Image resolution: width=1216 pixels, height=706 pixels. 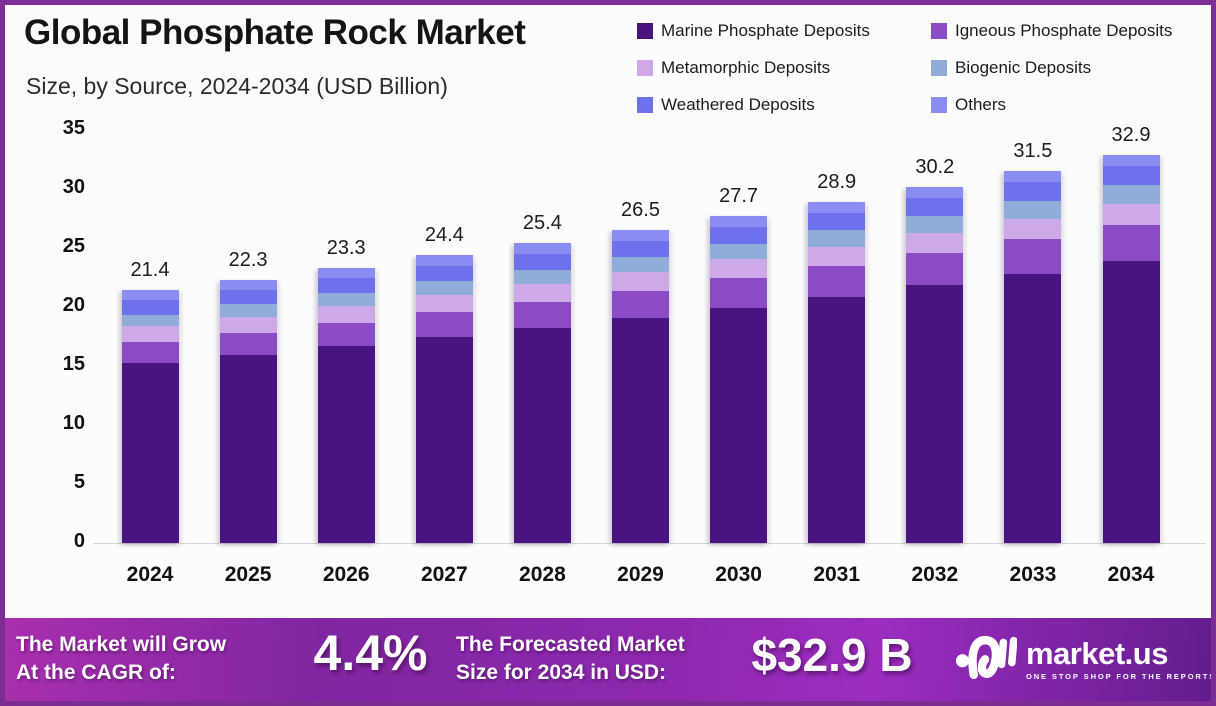 I want to click on cagr-label-line2: At the CAGR of:, so click(x=96, y=672).